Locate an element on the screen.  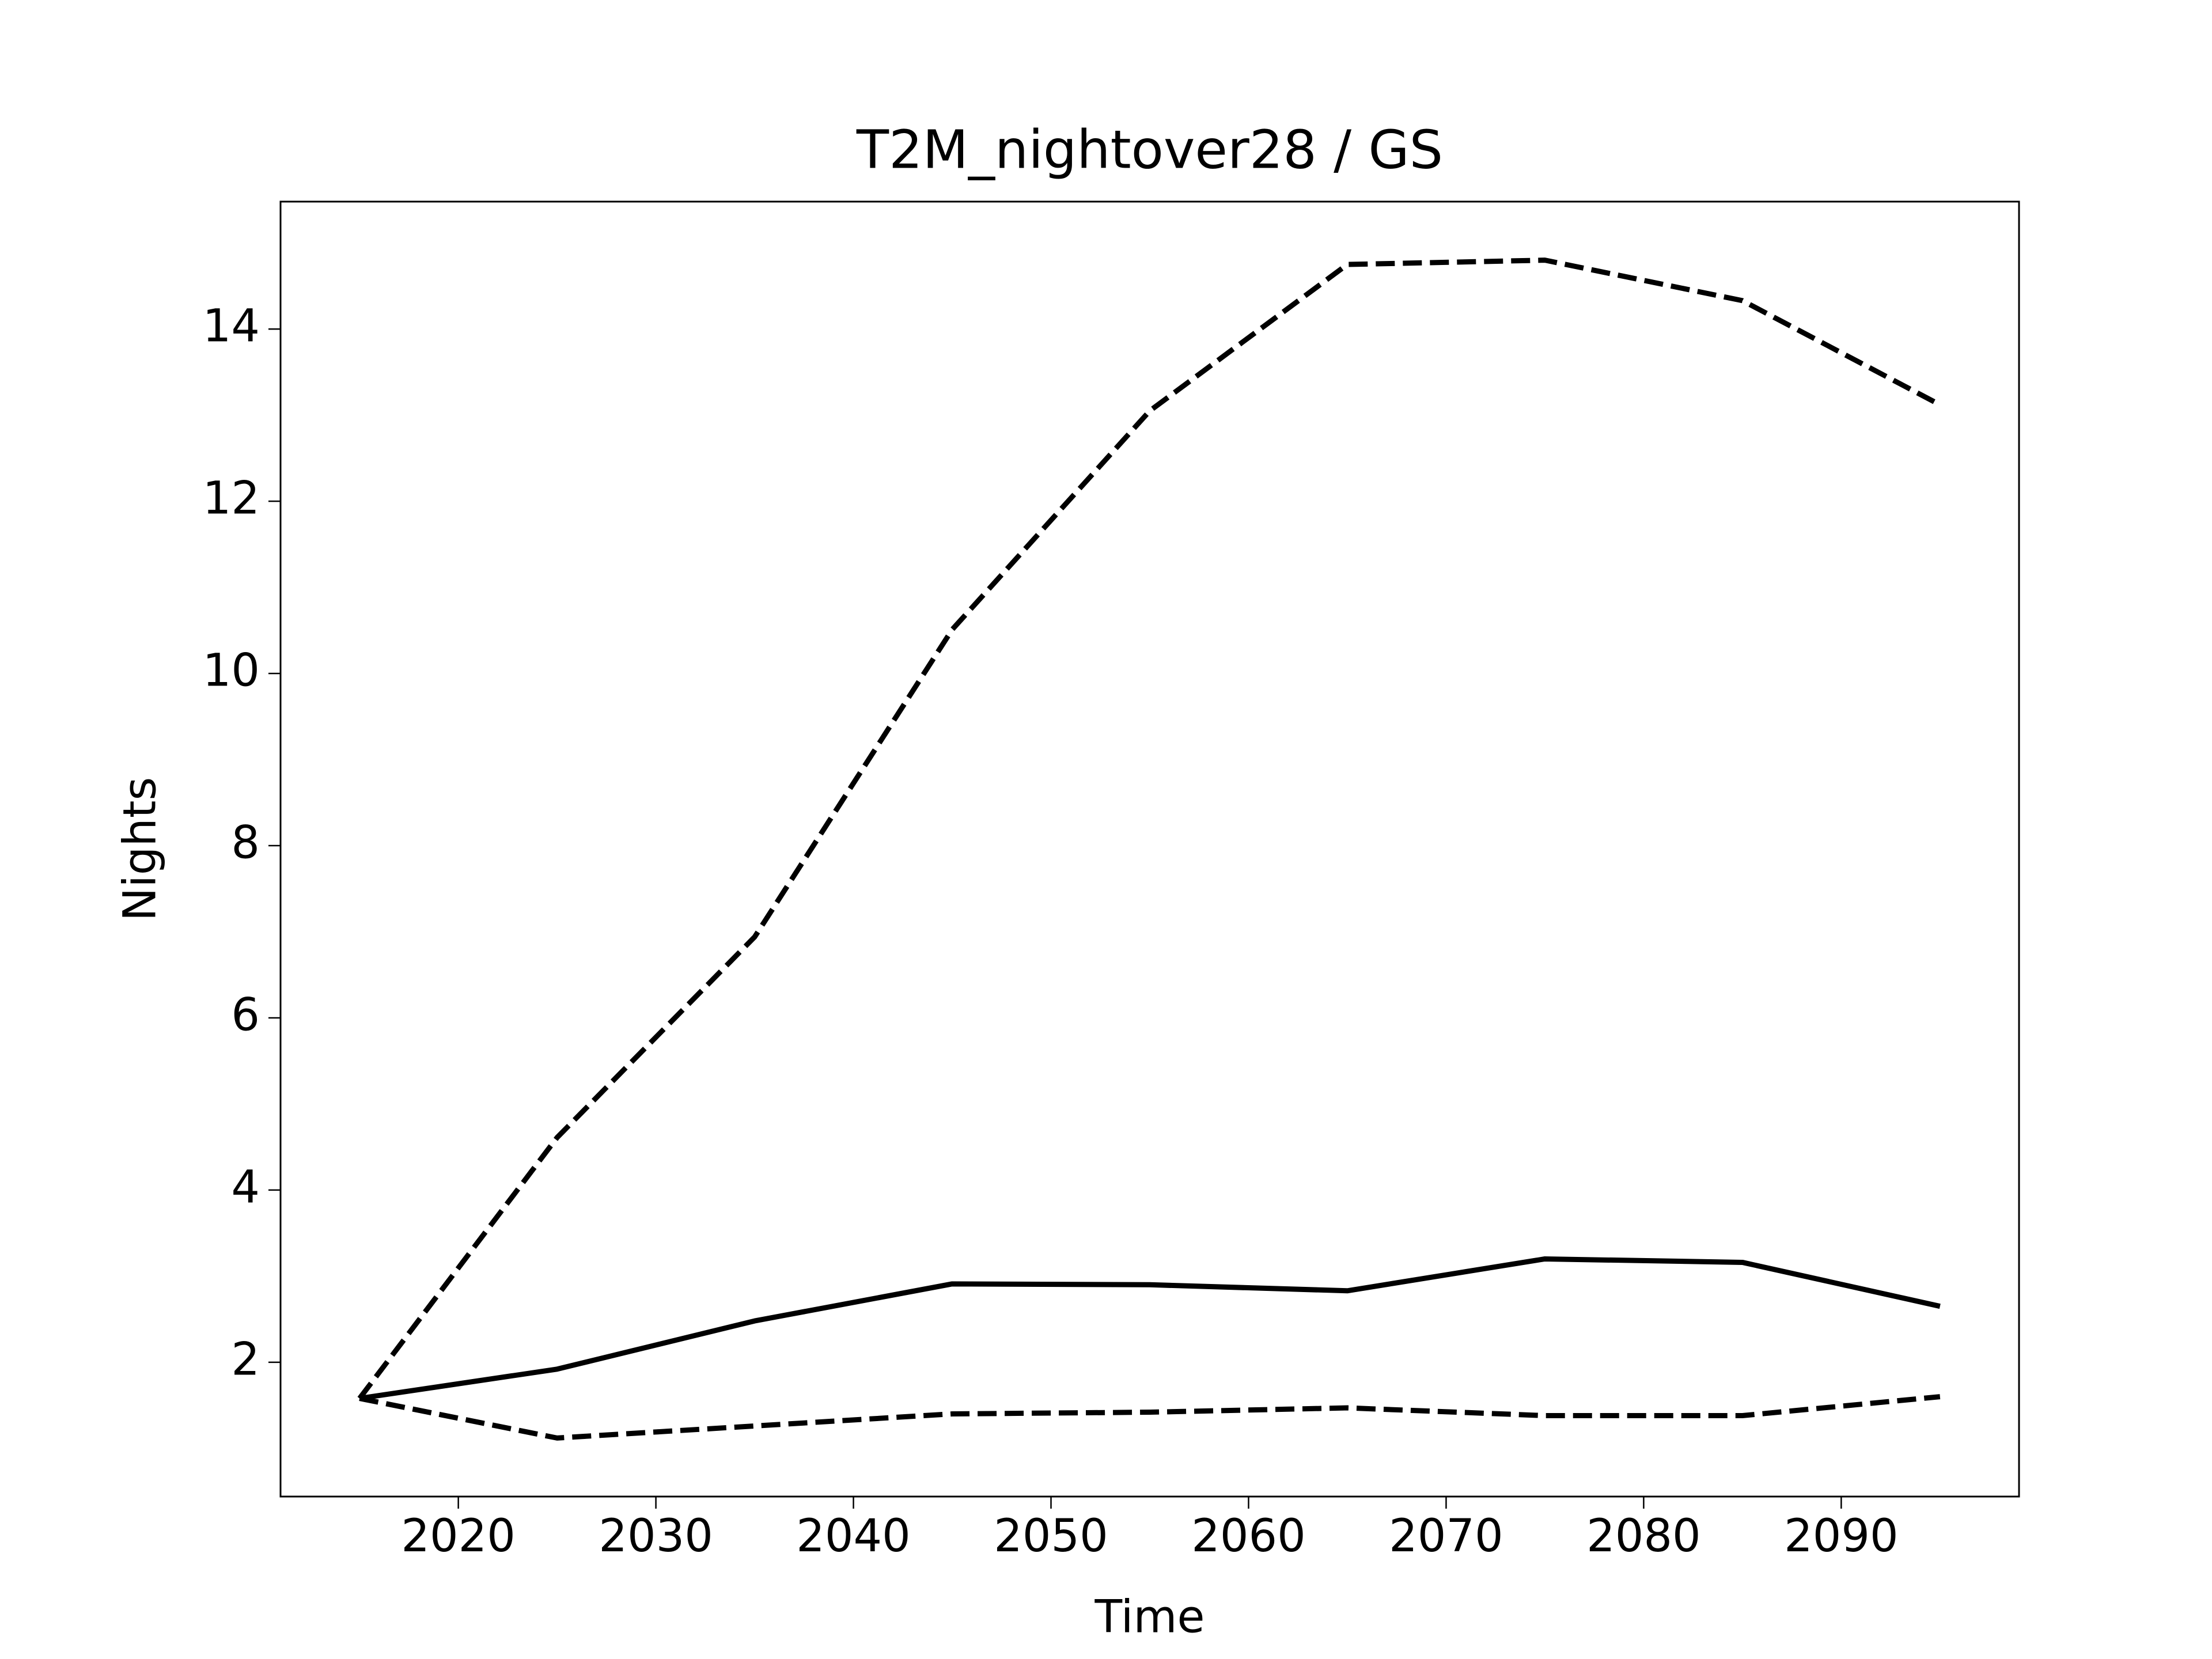
y-tick-label: 4 is located at coordinates (245, 1187).